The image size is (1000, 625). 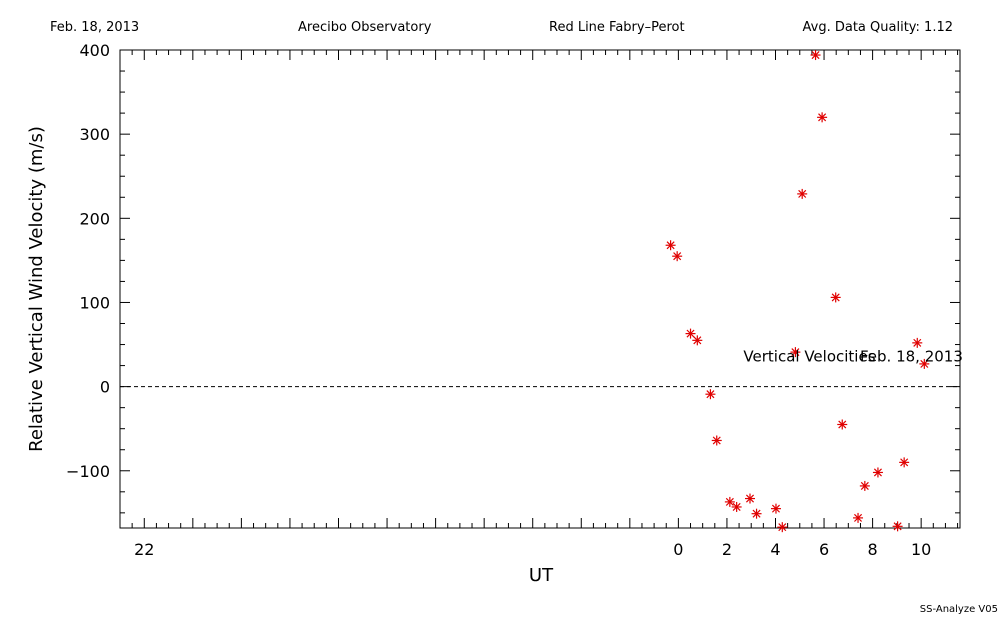 What do you see at coordinates (873, 549) in the screenshot?
I see `x-tick-label: 8` at bounding box center [873, 549].